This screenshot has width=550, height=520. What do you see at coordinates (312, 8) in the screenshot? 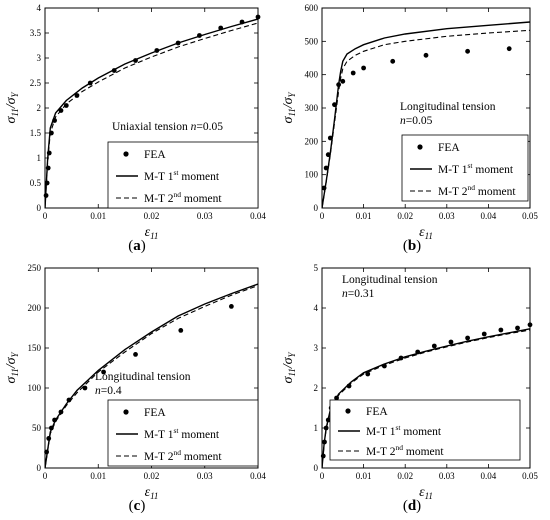
I see `y-tick-label: 600` at bounding box center [312, 8].